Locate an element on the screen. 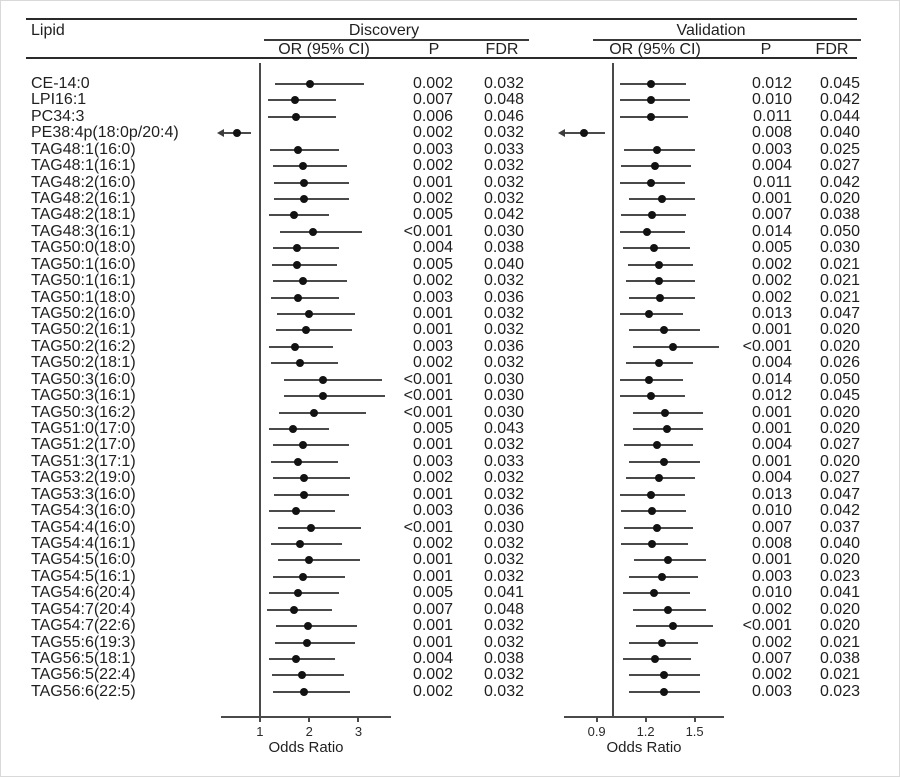 Image resolution: width=900 pixels, height=777 pixels. validation-fdr-value: 0.050 is located at coordinates (839, 379).